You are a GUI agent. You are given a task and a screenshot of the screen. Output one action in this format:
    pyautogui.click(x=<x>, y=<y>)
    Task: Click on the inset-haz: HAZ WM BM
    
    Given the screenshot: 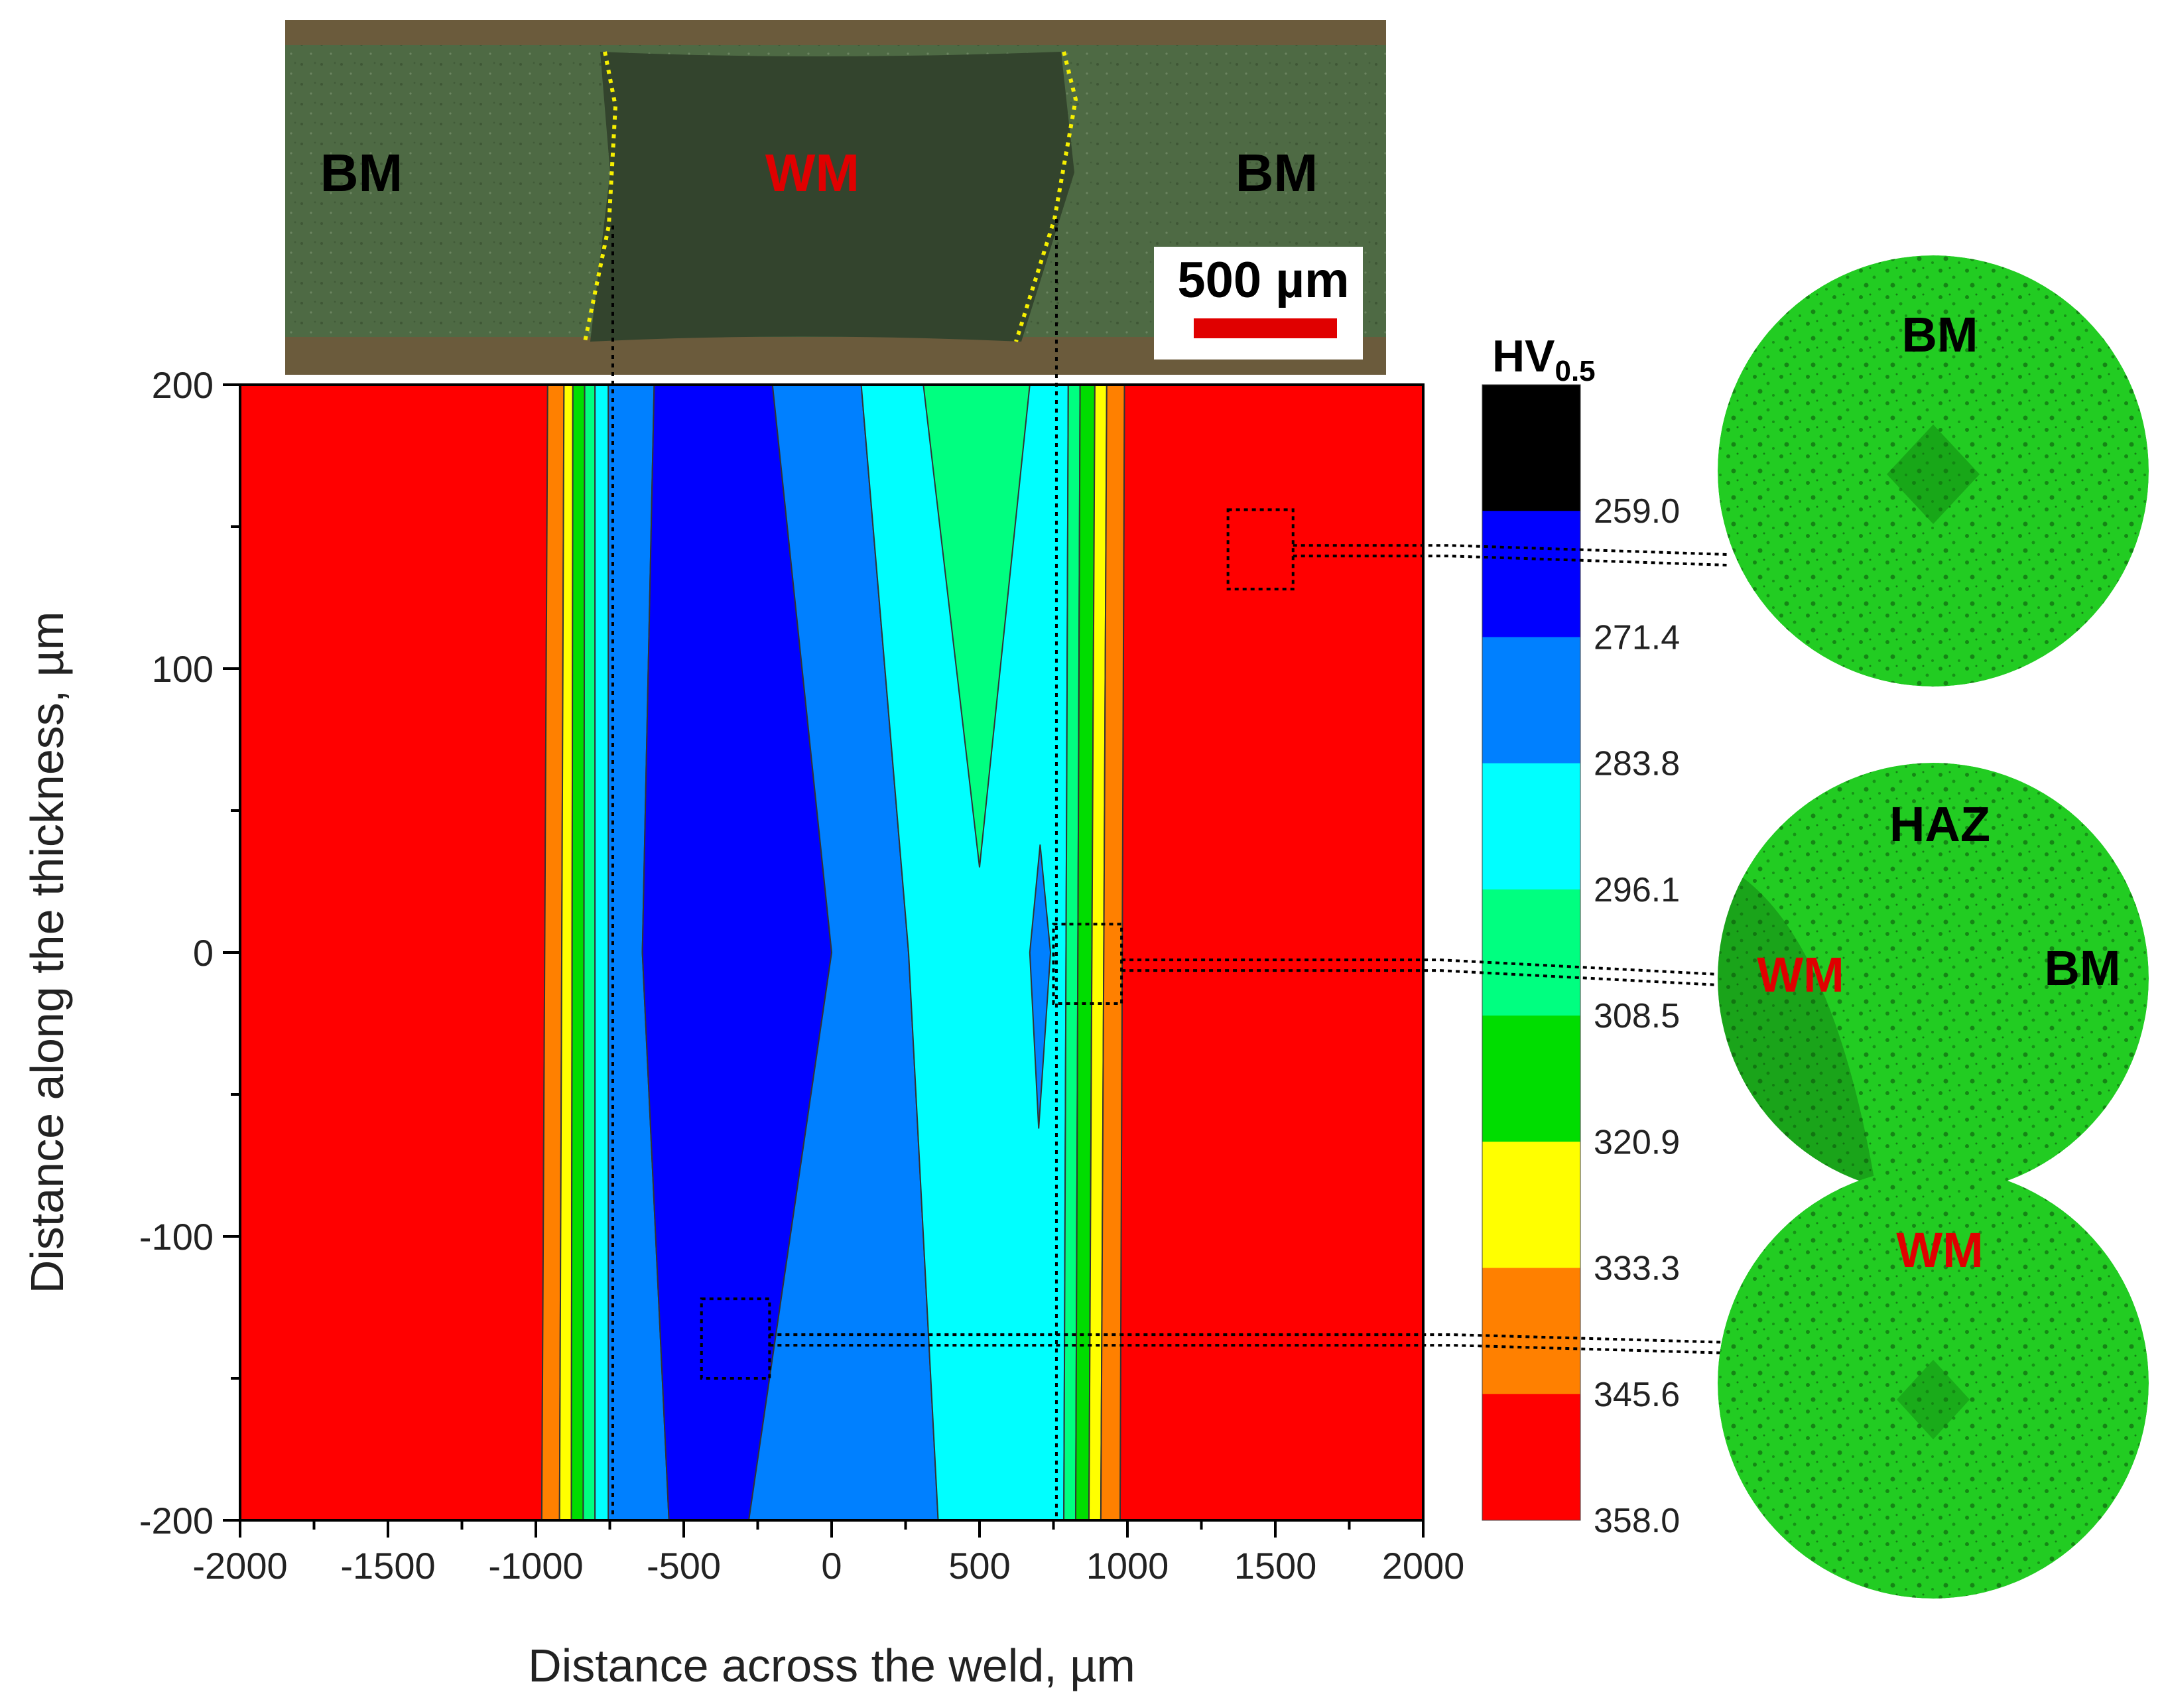 What is the action you would take?
    pyautogui.click(x=1933, y=978)
    